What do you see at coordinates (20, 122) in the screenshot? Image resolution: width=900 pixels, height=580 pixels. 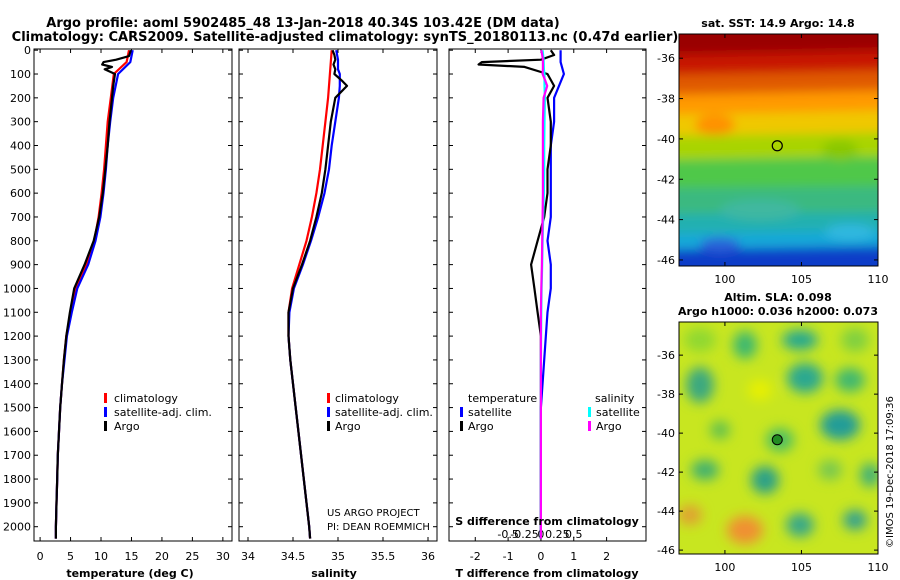 I see `depth-tick-label: 300` at bounding box center [20, 122].